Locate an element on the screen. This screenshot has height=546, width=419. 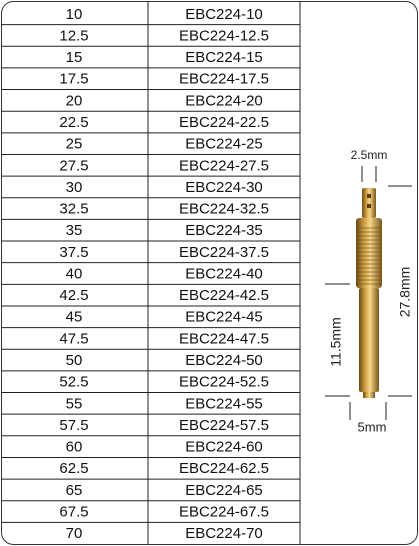
dim-label: 11.5mm is located at coordinates (336, 342).